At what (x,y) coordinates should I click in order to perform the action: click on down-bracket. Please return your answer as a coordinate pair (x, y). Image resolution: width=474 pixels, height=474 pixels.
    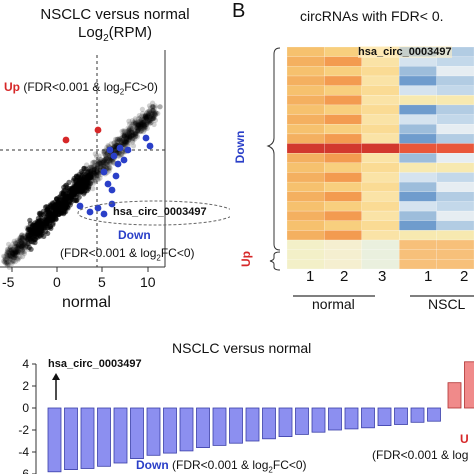
    Looking at the image, I should click on (273, 149).